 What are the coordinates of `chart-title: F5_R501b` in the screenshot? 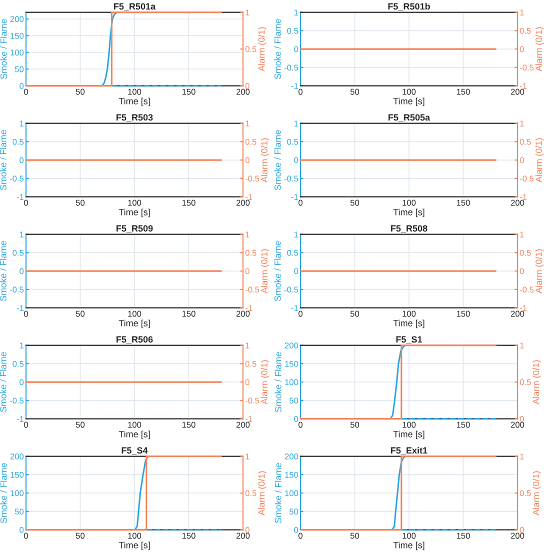 It's located at (409, 6).